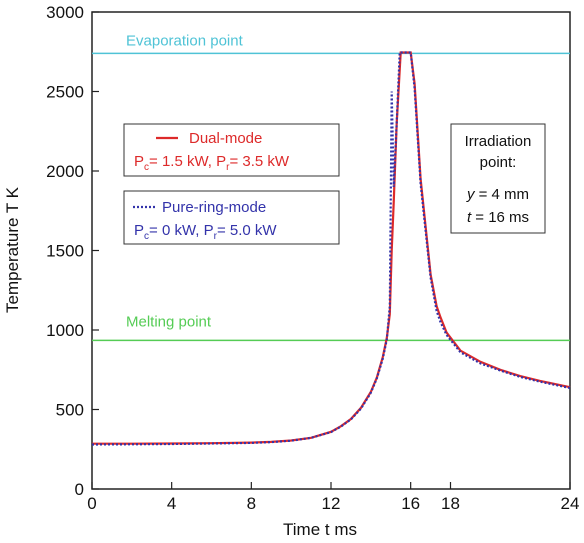 This screenshot has width=584, height=543. What do you see at coordinates (65, 251) in the screenshot?
I see `y-tick-label: 1500` at bounding box center [65, 251].